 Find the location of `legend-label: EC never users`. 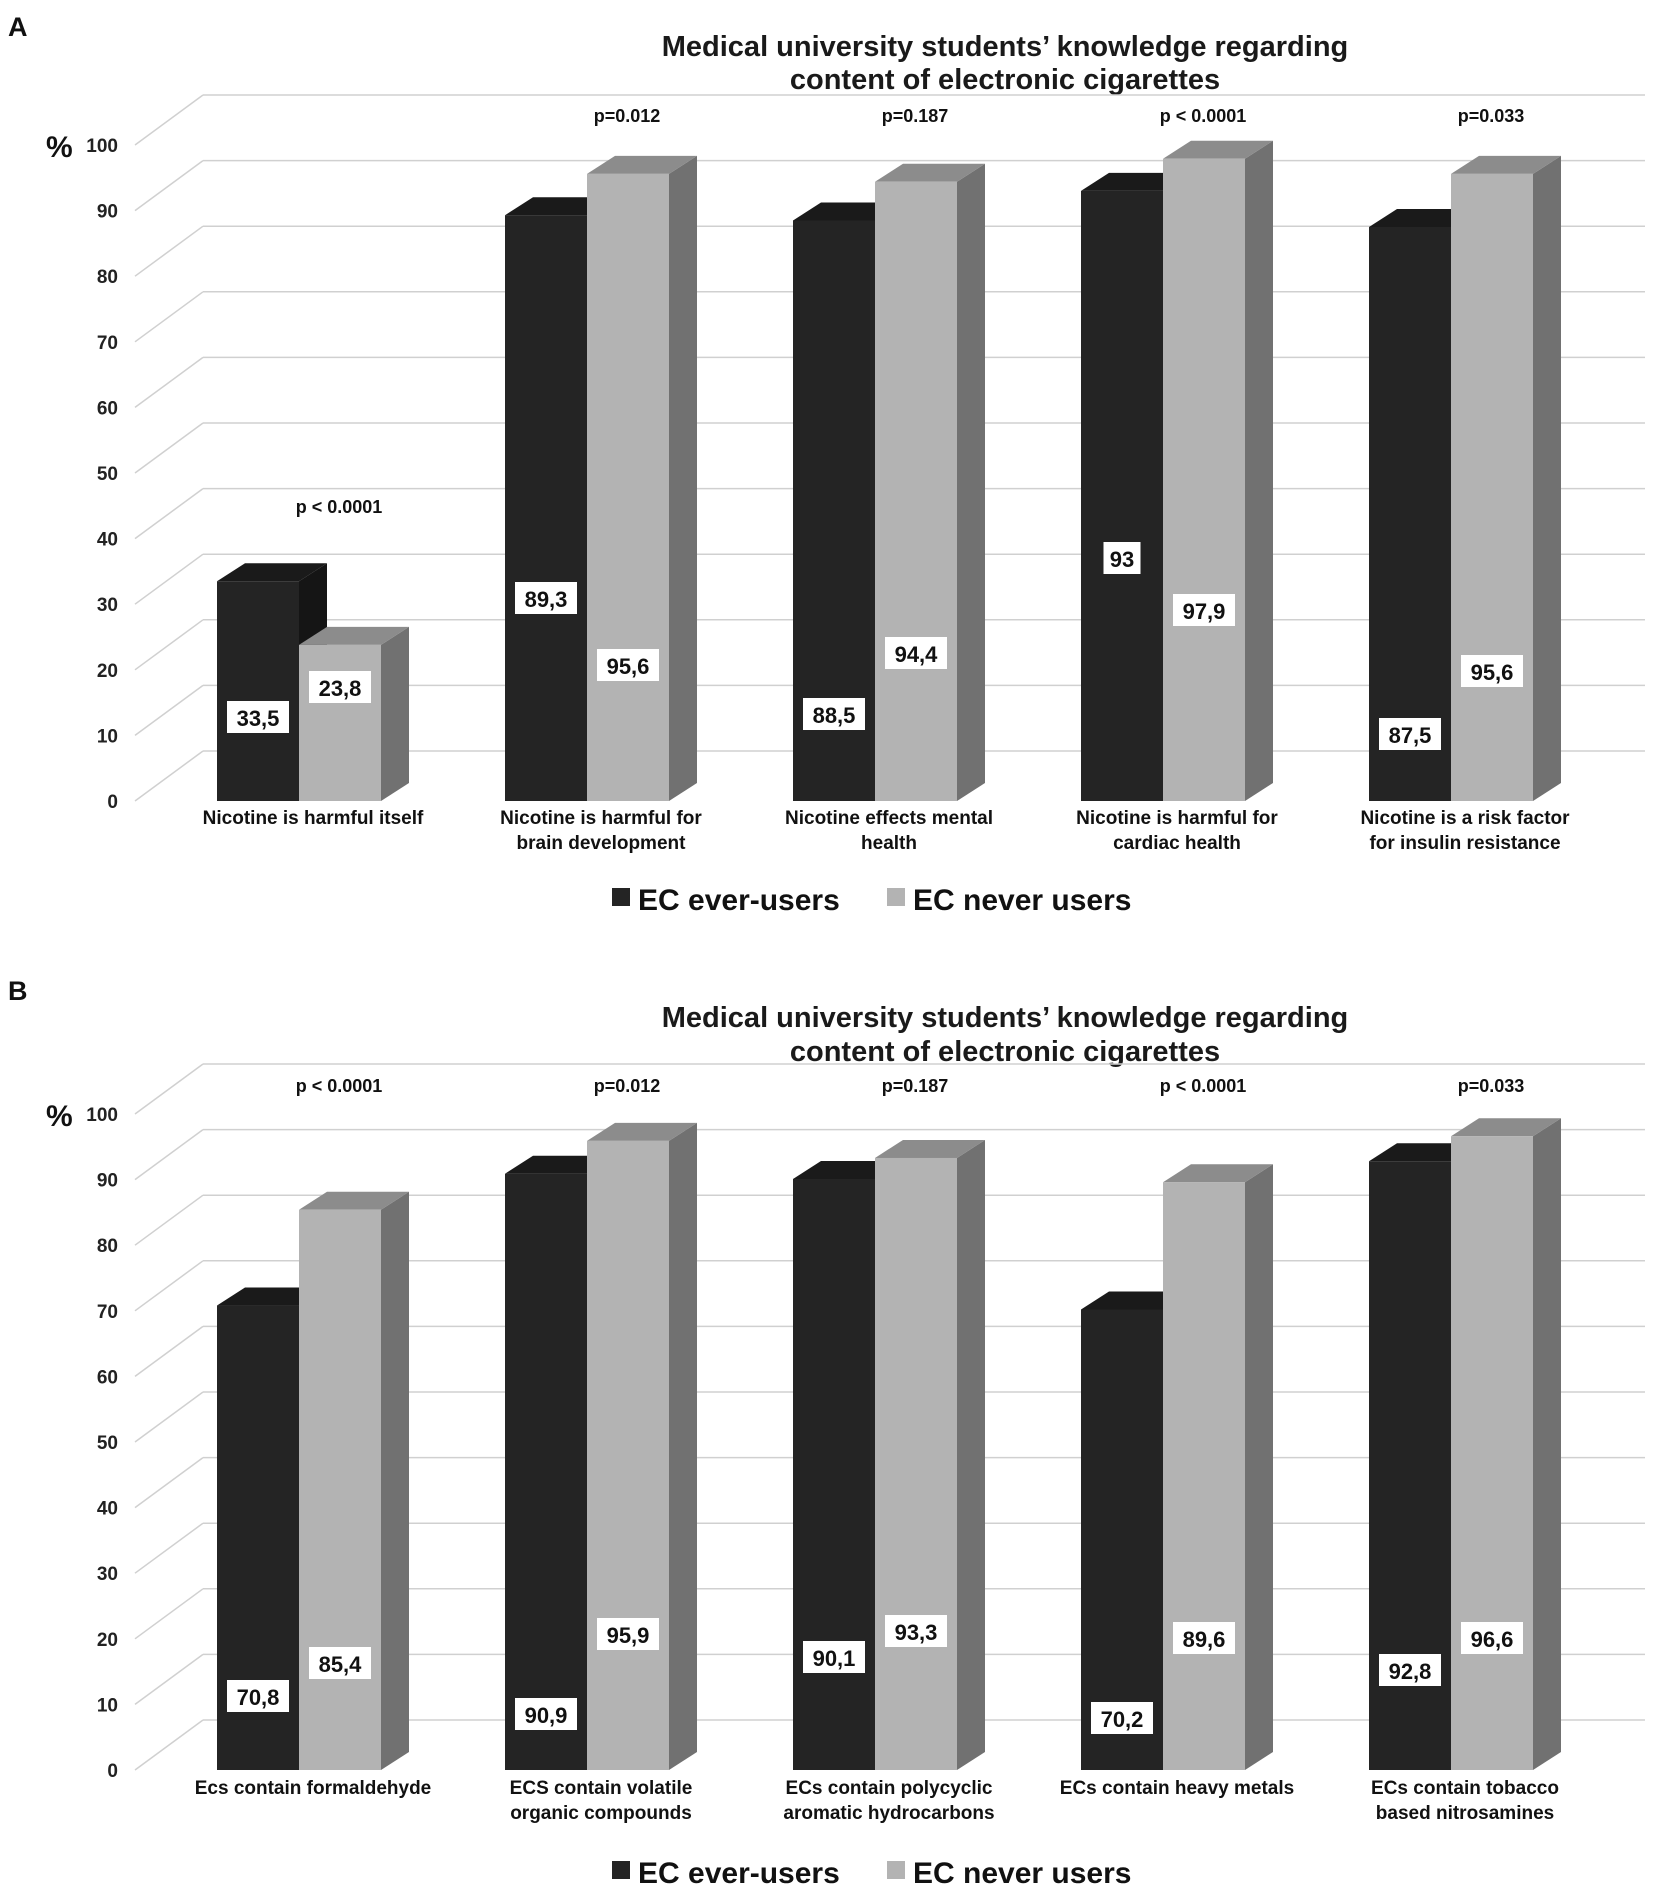

legend-label: EC never users is located at coordinates (1022, 1873).